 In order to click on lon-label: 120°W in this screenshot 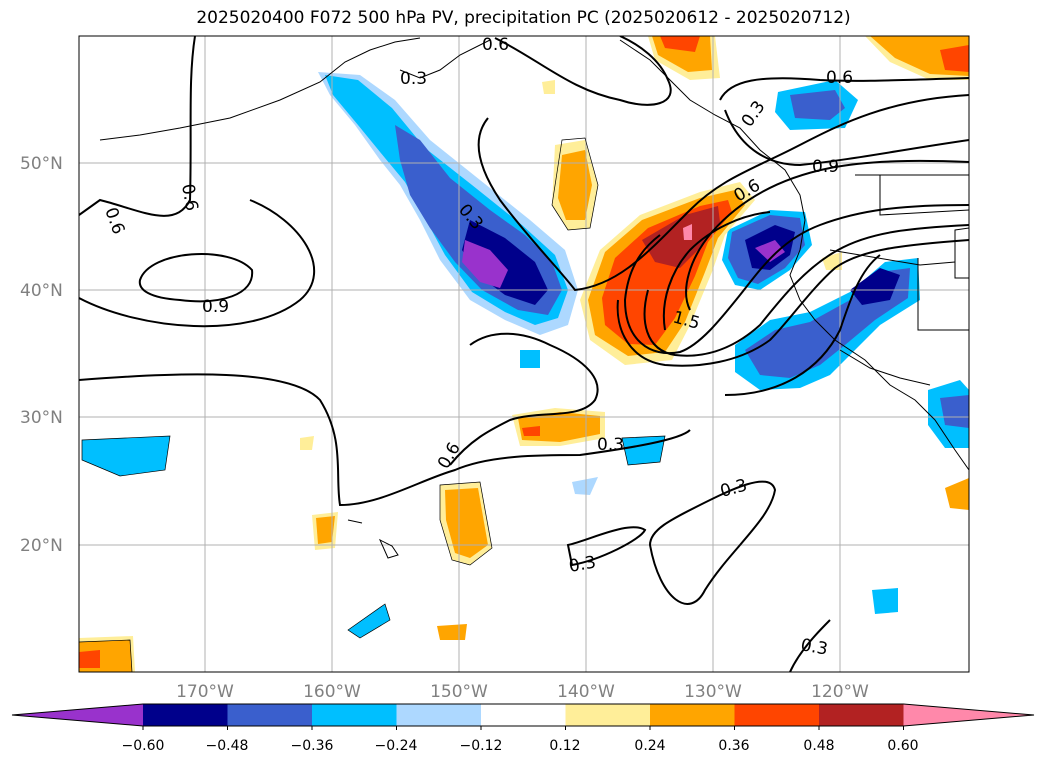, I will do `click(840, 692)`.